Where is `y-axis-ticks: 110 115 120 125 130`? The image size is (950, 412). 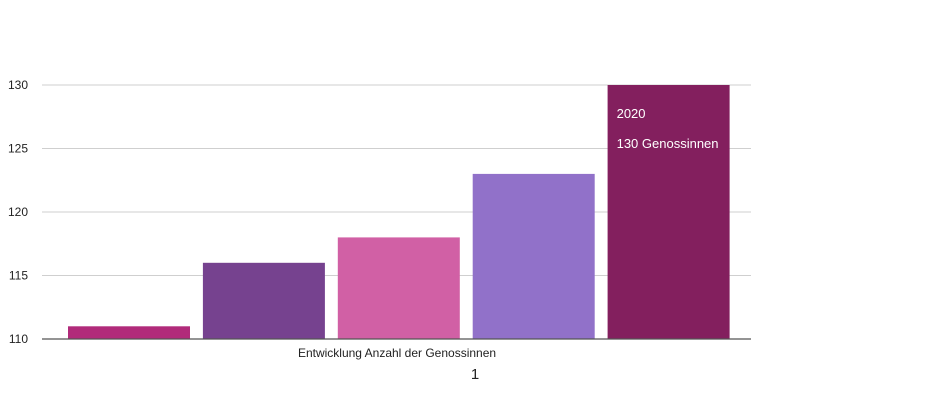 y-axis-ticks: 110 115 120 125 130 is located at coordinates (18, 212).